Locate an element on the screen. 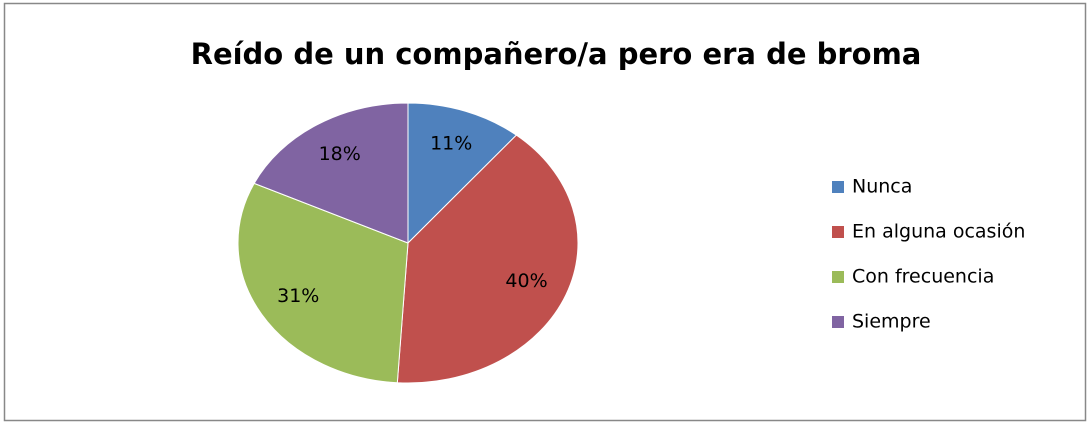  legend-label: Con frecuencia is located at coordinates (923, 277).